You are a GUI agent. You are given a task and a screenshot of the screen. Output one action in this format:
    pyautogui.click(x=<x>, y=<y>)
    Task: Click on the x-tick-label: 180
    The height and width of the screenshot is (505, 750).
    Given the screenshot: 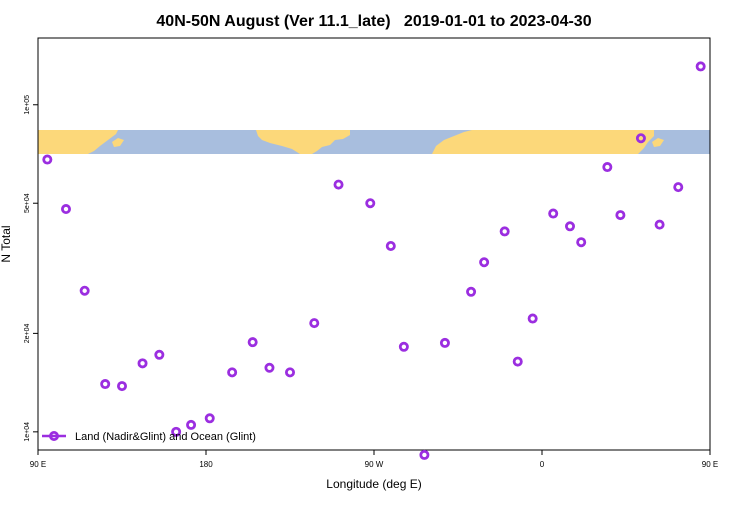 What is the action you would take?
    pyautogui.click(x=206, y=464)
    